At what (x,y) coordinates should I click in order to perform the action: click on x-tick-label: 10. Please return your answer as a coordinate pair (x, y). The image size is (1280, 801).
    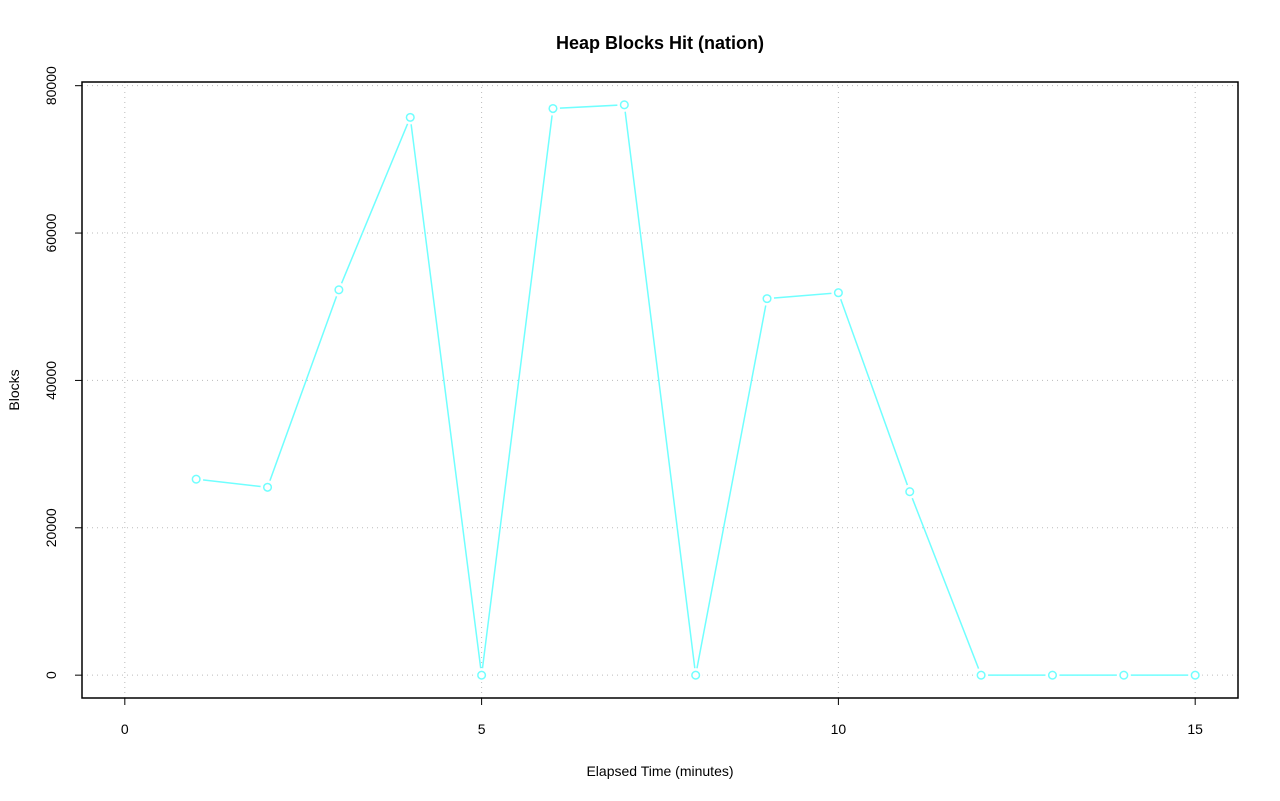
    Looking at the image, I should click on (839, 729).